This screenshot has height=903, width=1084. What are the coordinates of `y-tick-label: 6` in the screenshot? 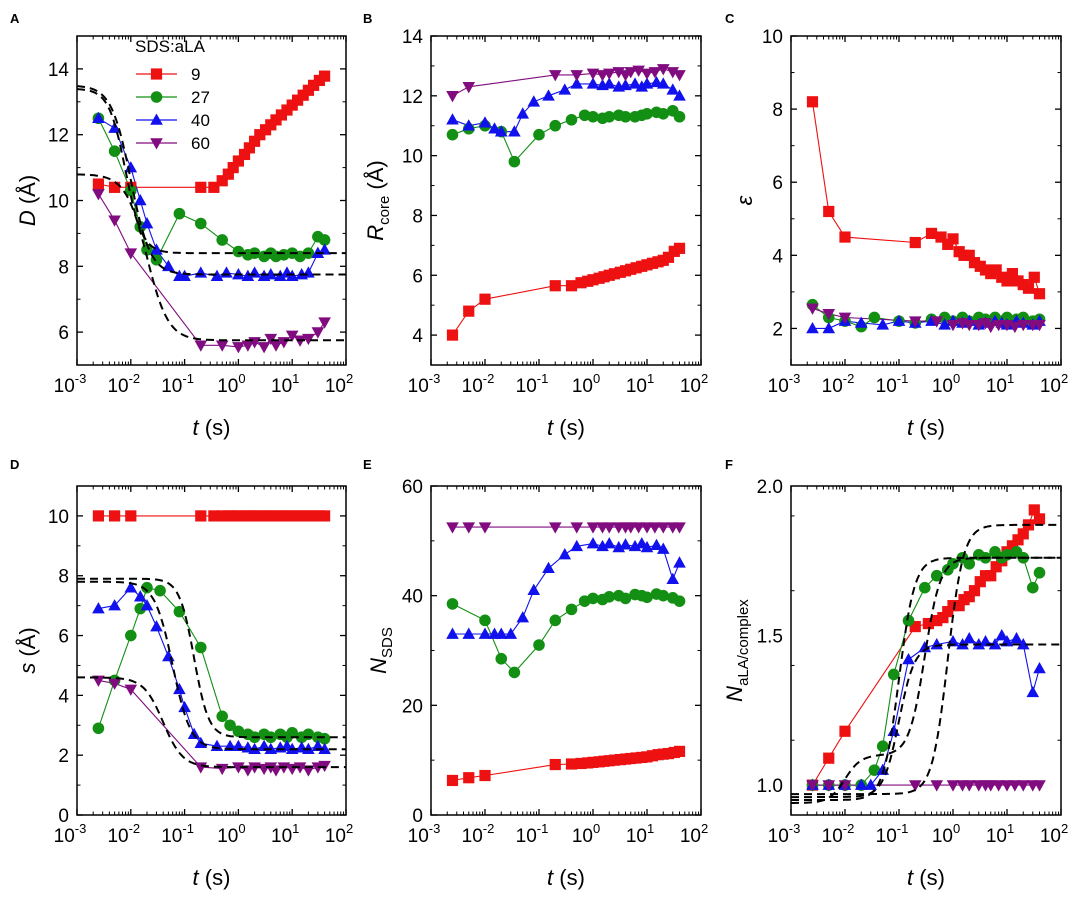 It's located at (417, 276).